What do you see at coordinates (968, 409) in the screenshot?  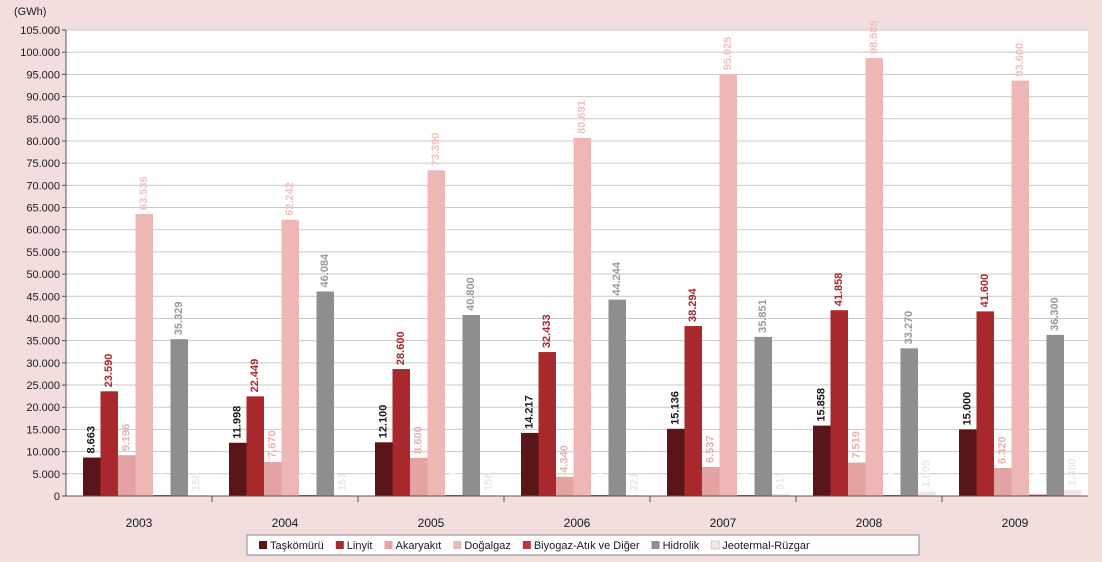 I see `data-label: 15.000` at bounding box center [968, 409].